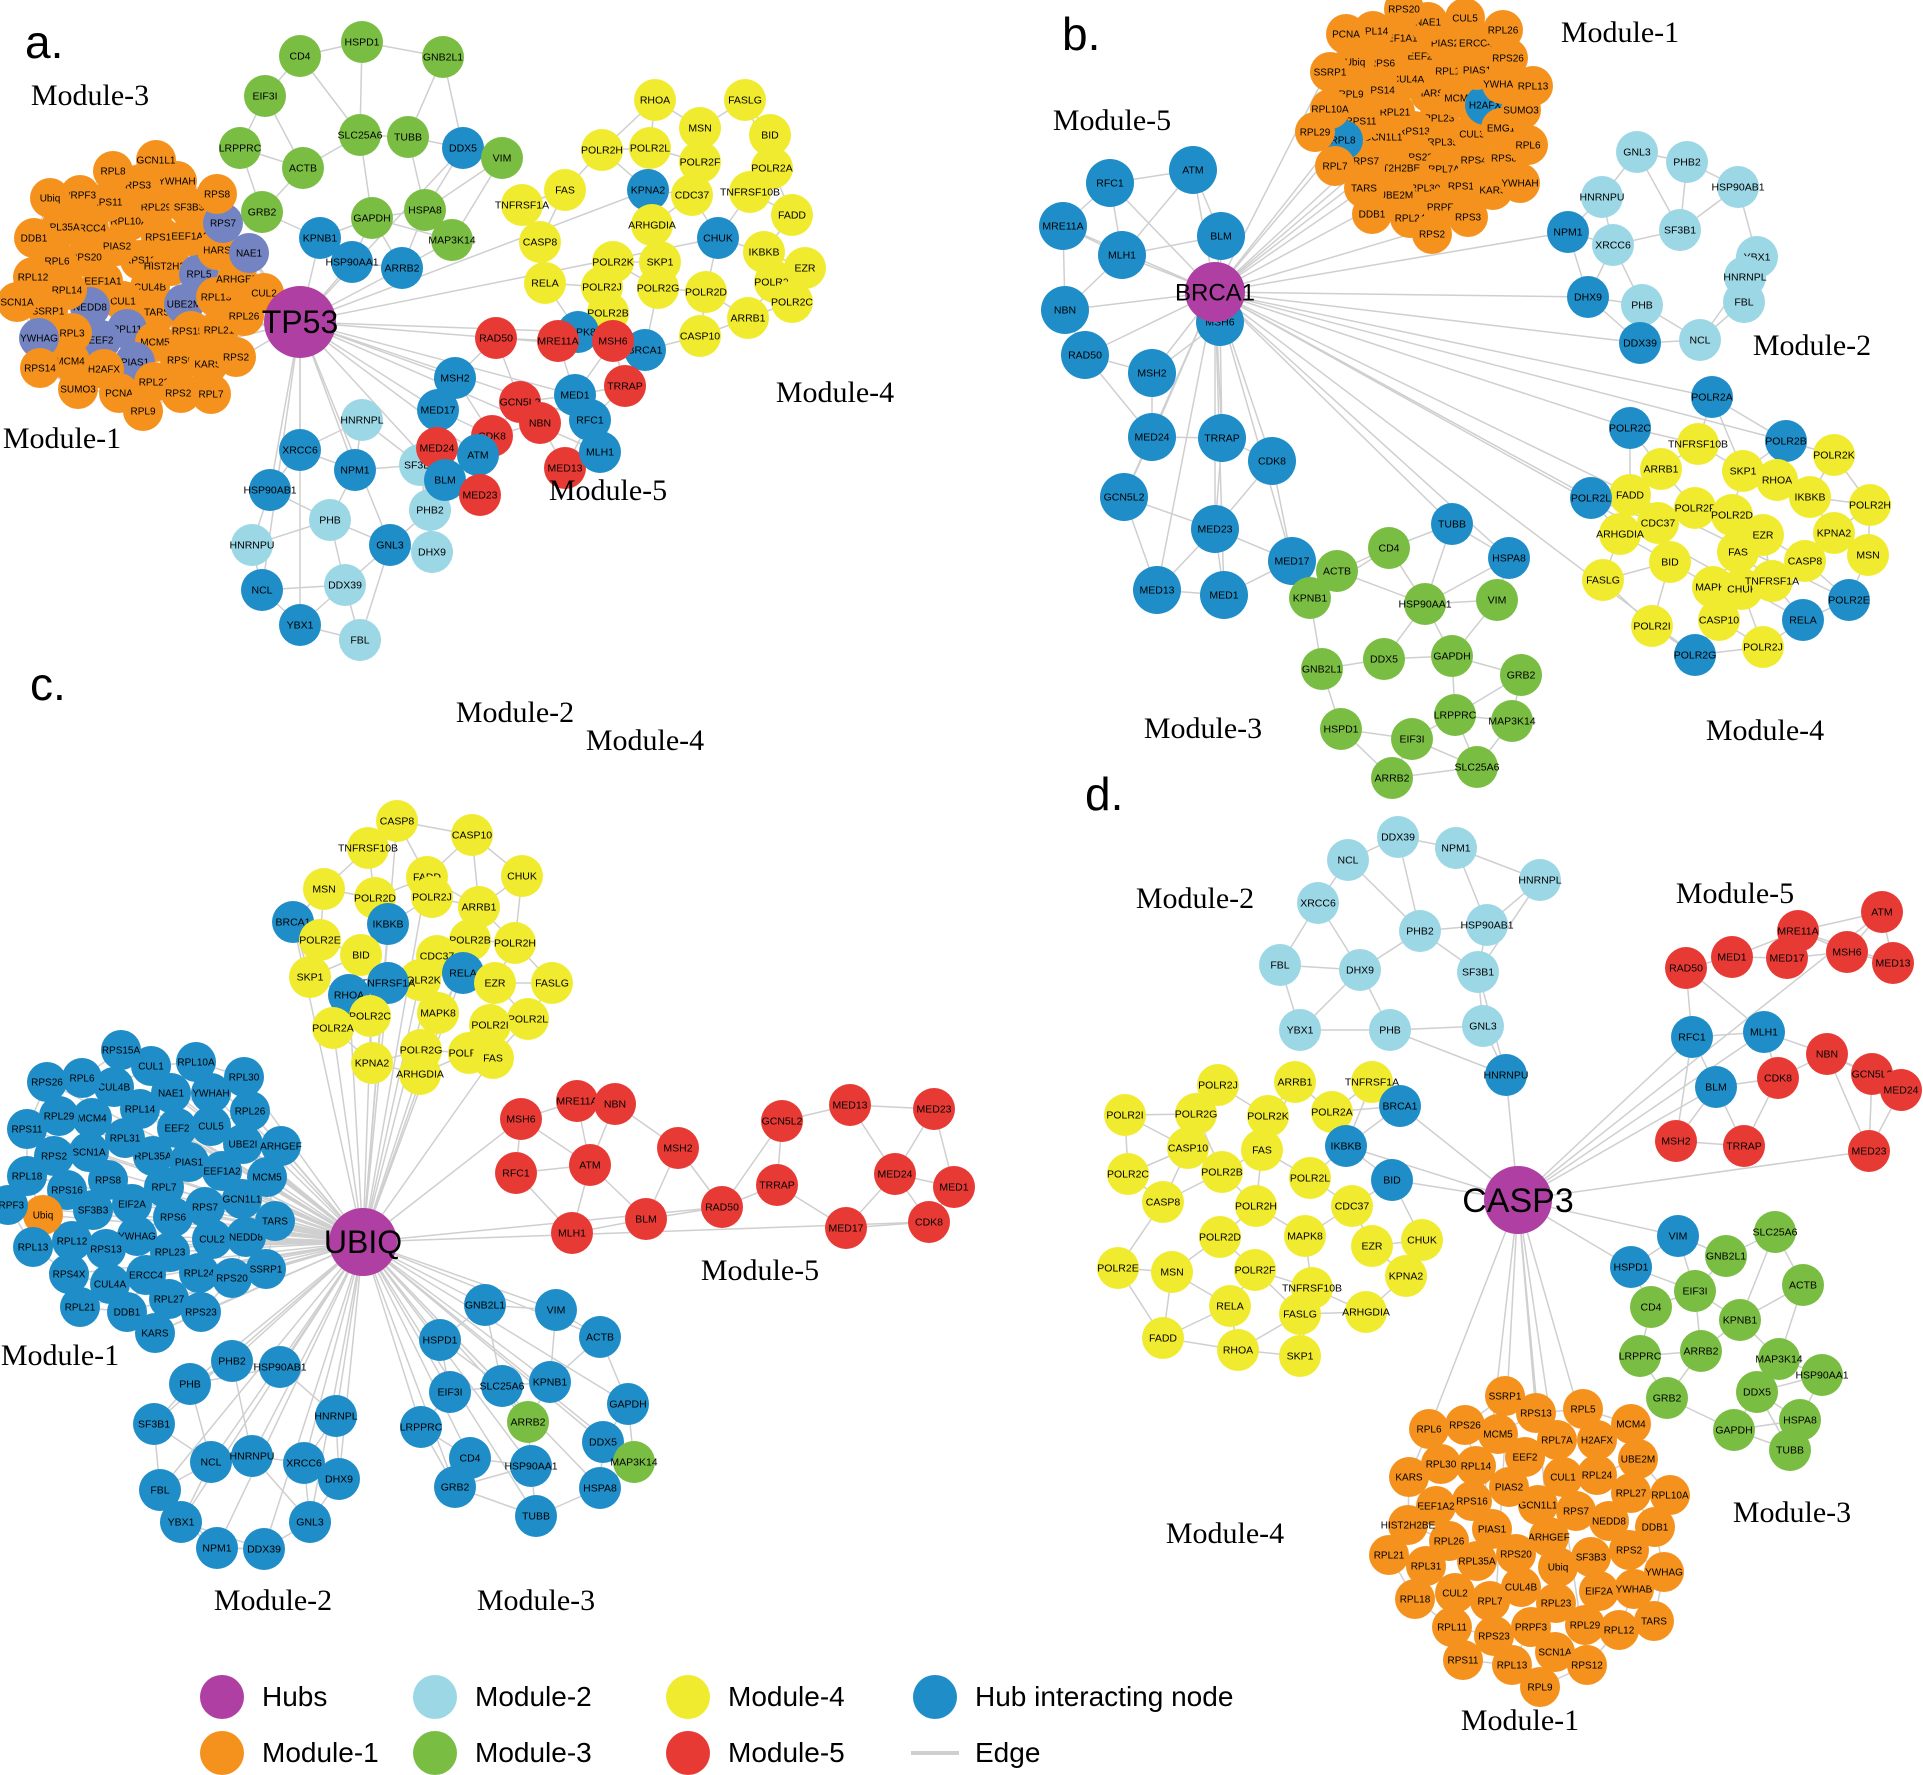 This screenshot has width=1923, height=1775. Describe the element at coordinates (495, 984) in the screenshot. I see `node-label: EZR` at that location.